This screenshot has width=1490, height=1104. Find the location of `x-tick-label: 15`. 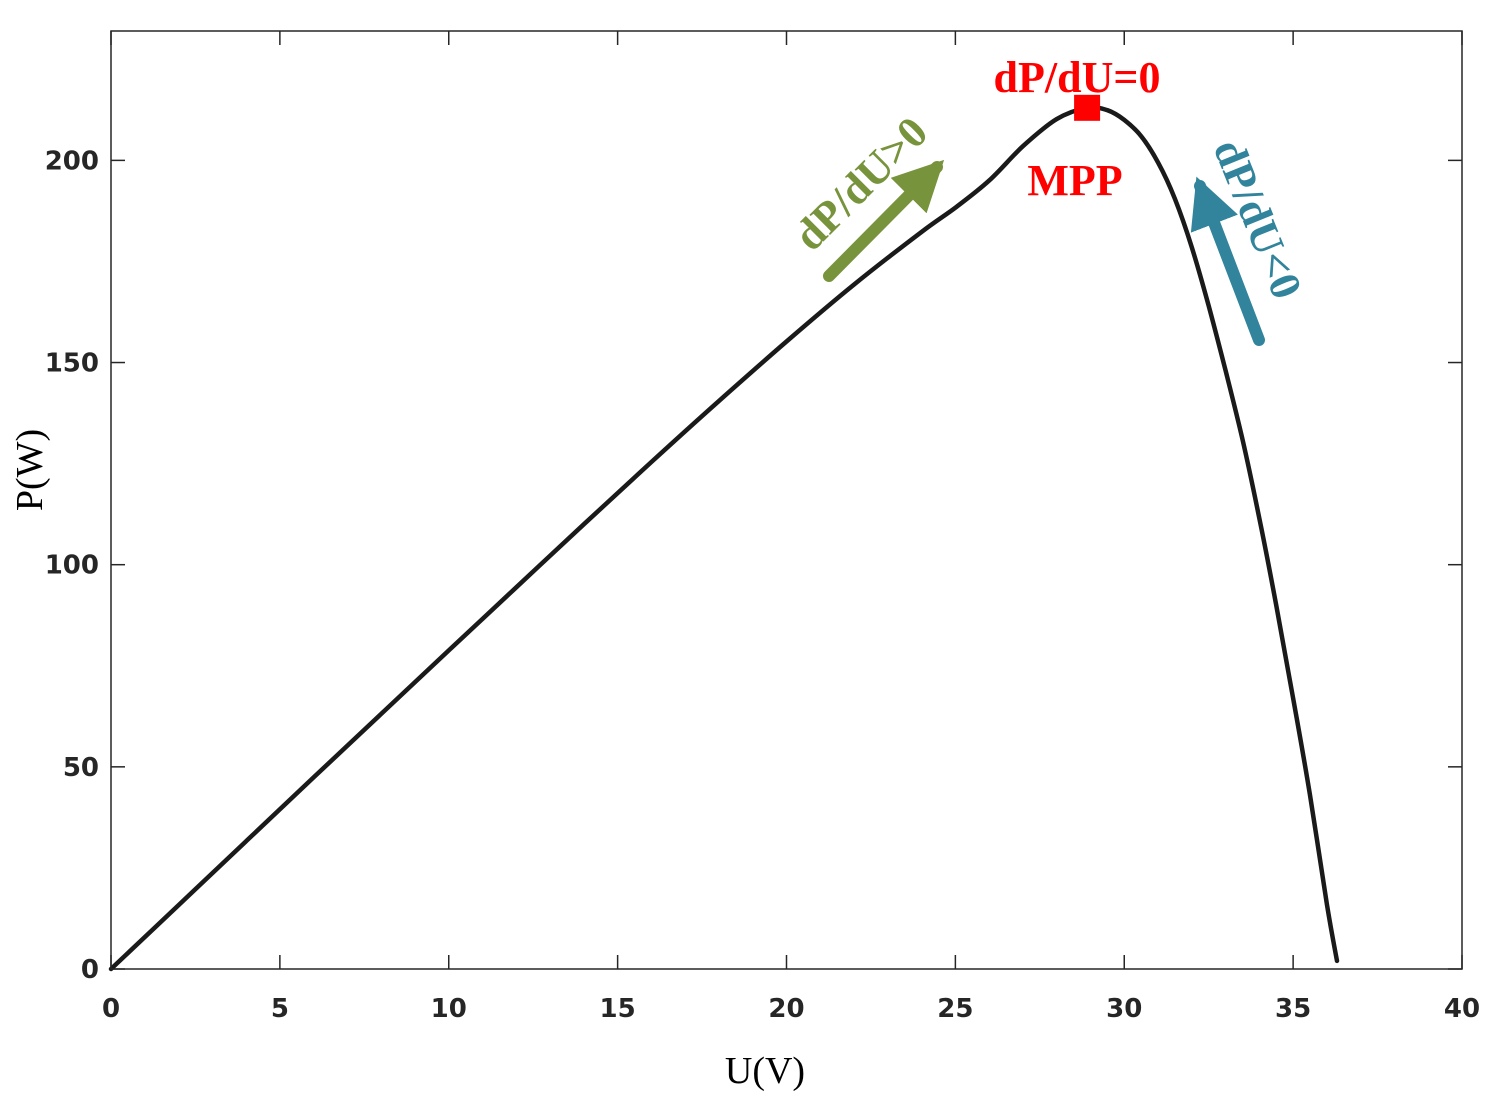

x-tick-label: 15 is located at coordinates (618, 1009).